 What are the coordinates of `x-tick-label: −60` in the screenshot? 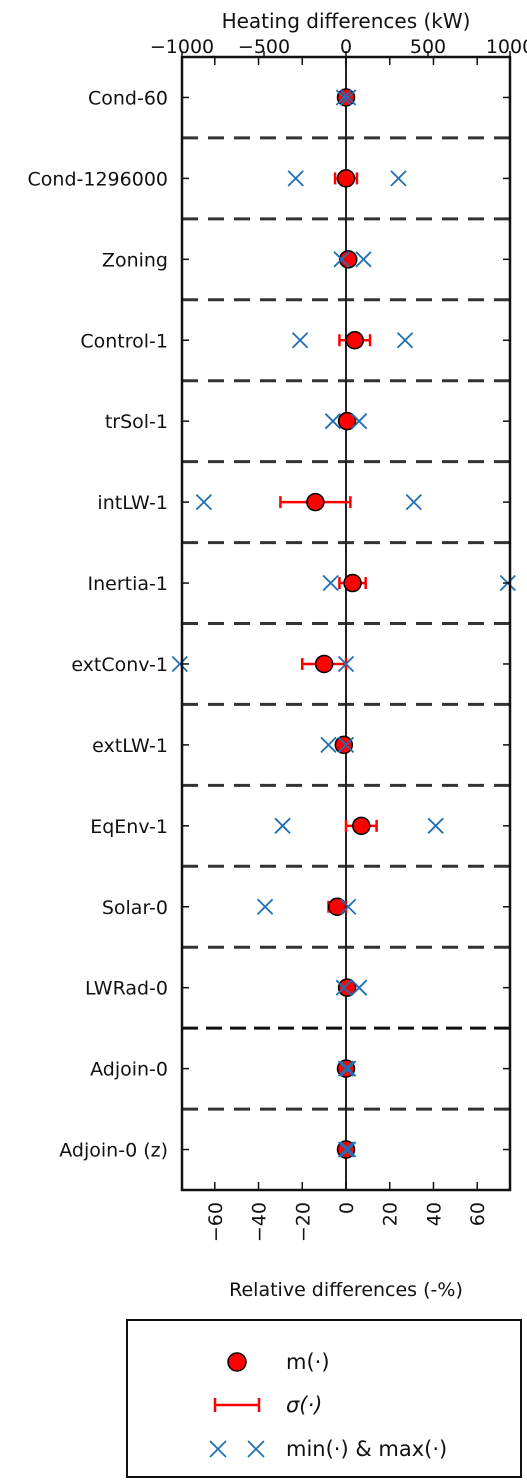 It's located at (216, 1222).